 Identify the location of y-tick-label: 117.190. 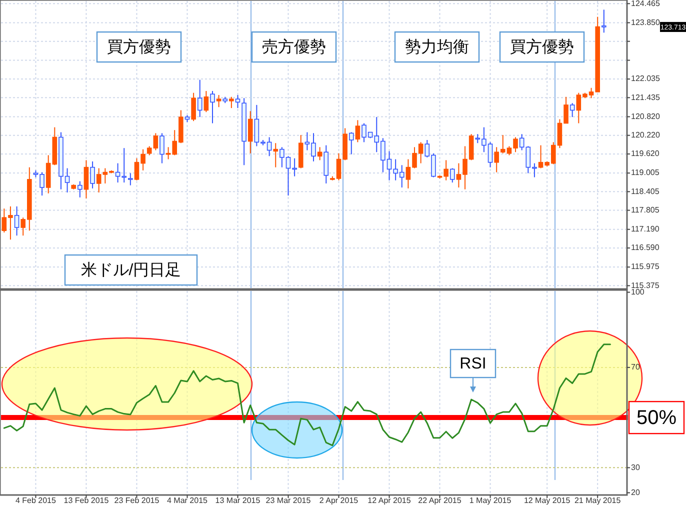
(645, 229).